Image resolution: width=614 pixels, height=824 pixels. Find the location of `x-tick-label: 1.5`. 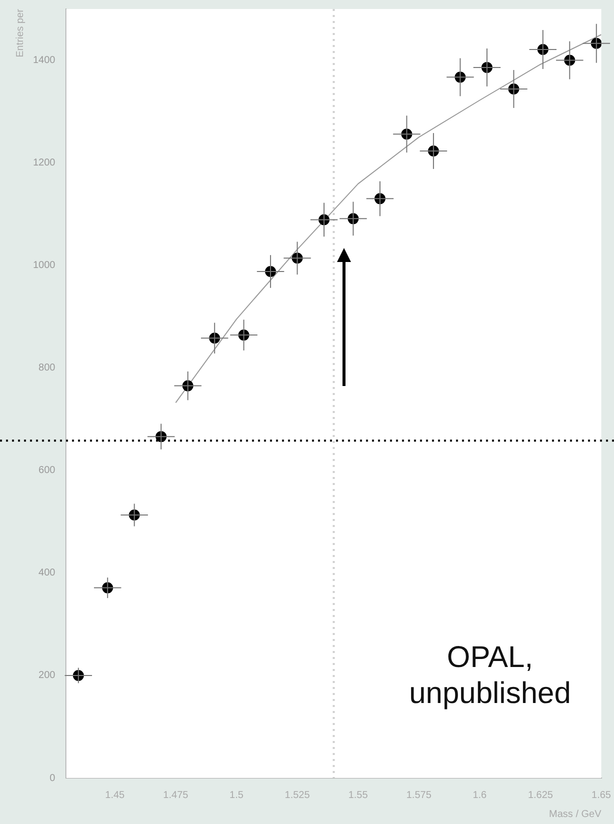

x-tick-label: 1.5 is located at coordinates (237, 795).